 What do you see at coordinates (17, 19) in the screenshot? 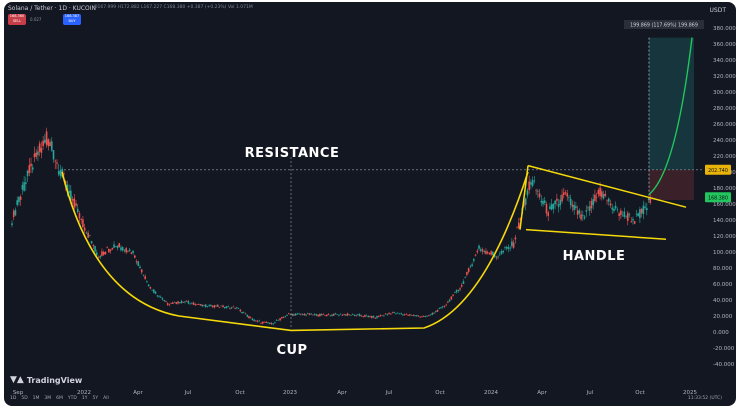
I see `sell-button: 168.360 SELL` at bounding box center [17, 19].